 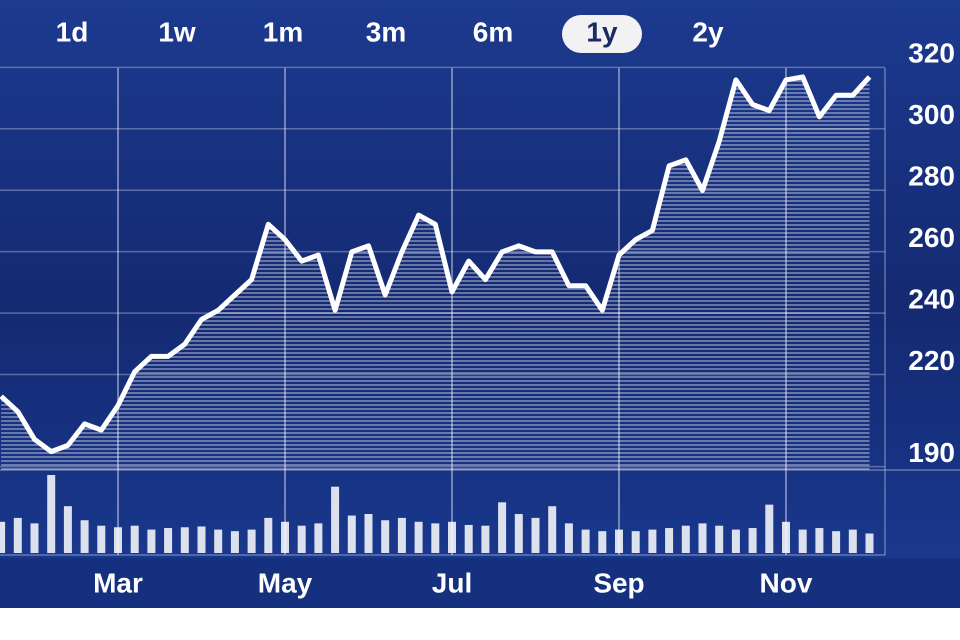 What do you see at coordinates (931, 176) in the screenshot?
I see `y-tick-label: 280` at bounding box center [931, 176].